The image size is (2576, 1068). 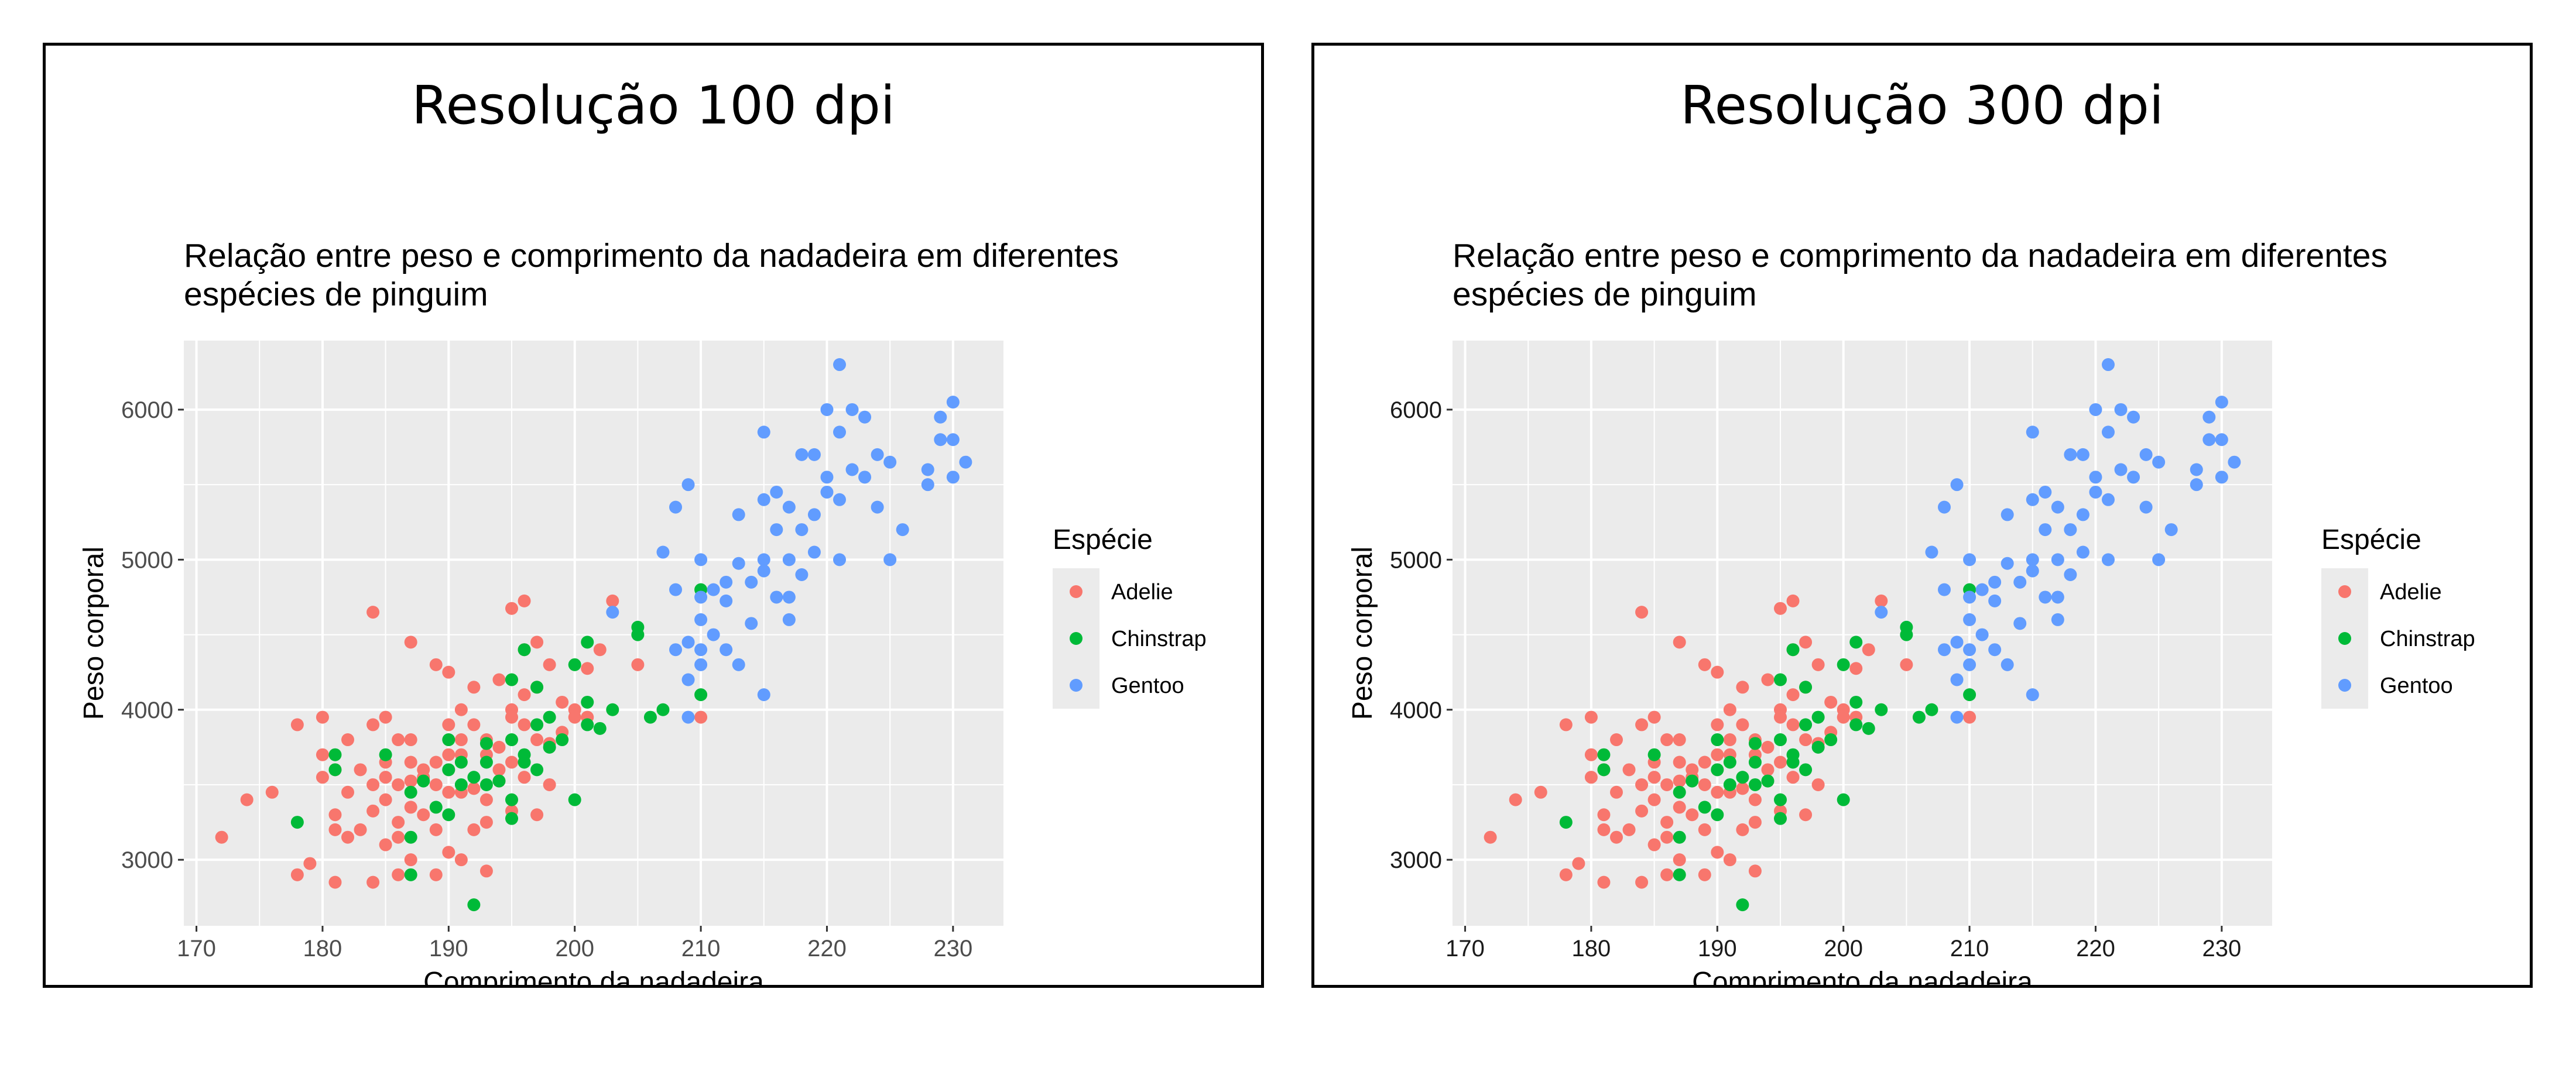 What do you see at coordinates (1076, 591) in the screenshot?
I see `legend-key-adelie` at bounding box center [1076, 591].